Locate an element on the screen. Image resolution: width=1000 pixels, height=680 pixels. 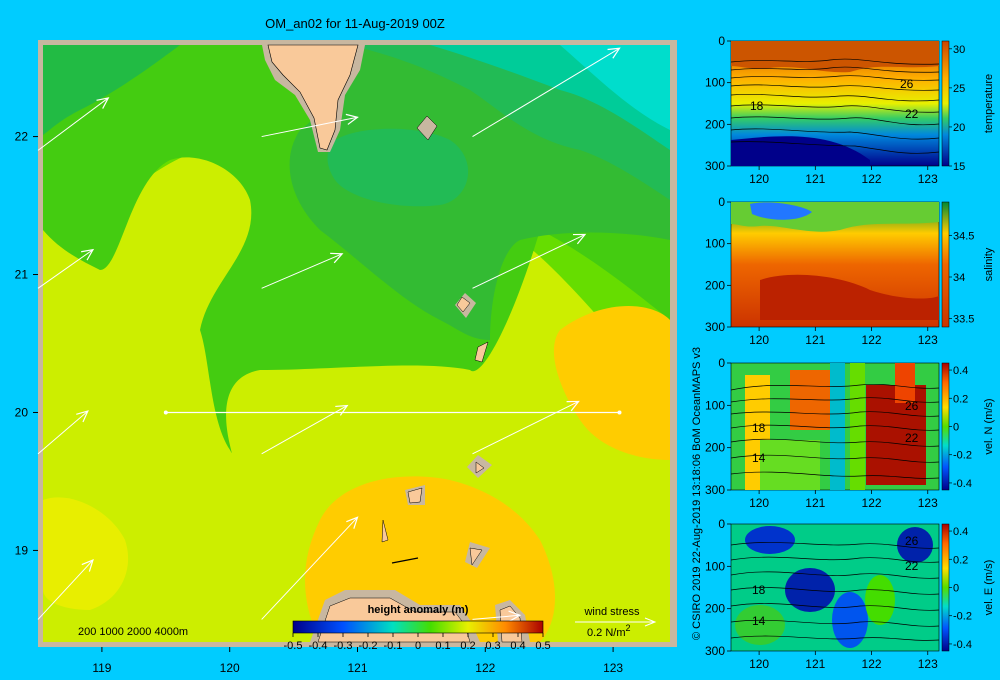
section-colorbar-tick-label: 0 is located at coordinates (956, 428).